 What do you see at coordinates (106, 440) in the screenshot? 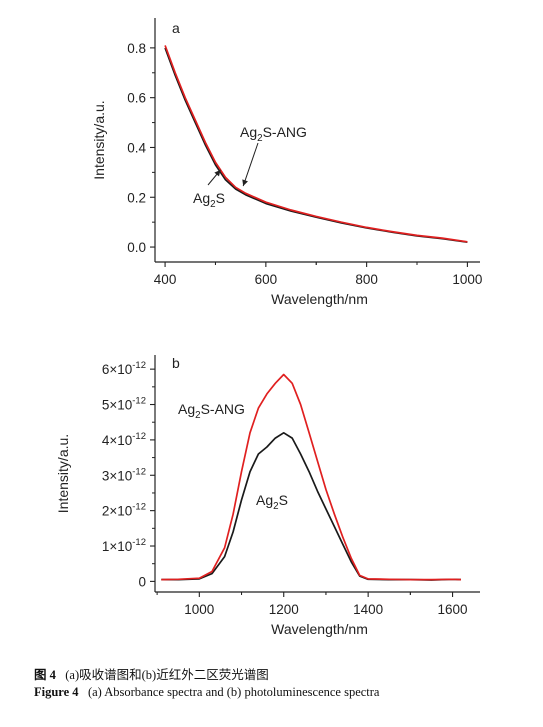
I see `y-tick-mantissa: 4` at bounding box center [106, 440].